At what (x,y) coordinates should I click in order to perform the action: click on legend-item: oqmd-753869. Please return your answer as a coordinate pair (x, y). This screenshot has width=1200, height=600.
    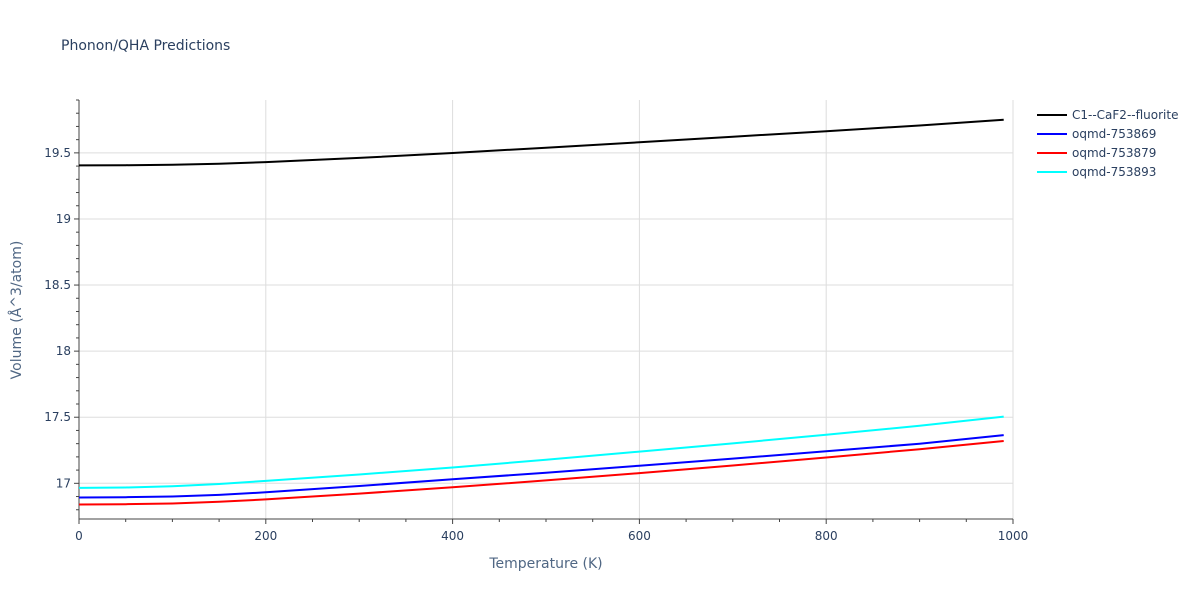
    Looking at the image, I should click on (1096, 134).